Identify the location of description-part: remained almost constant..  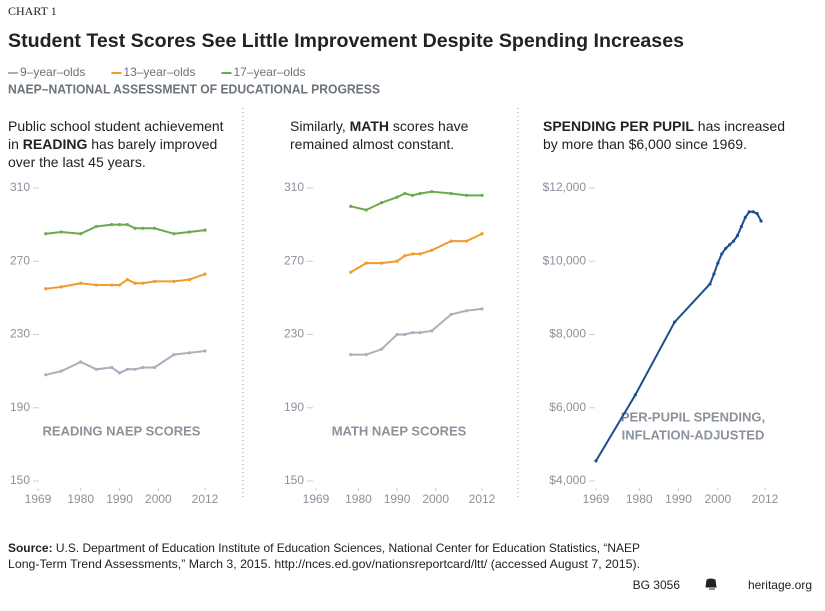
(372, 144).